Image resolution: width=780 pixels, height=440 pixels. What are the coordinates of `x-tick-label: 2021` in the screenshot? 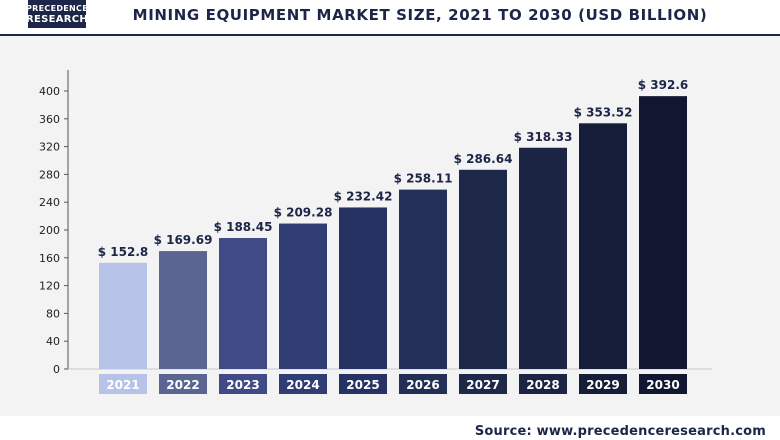 It's located at (122, 385).